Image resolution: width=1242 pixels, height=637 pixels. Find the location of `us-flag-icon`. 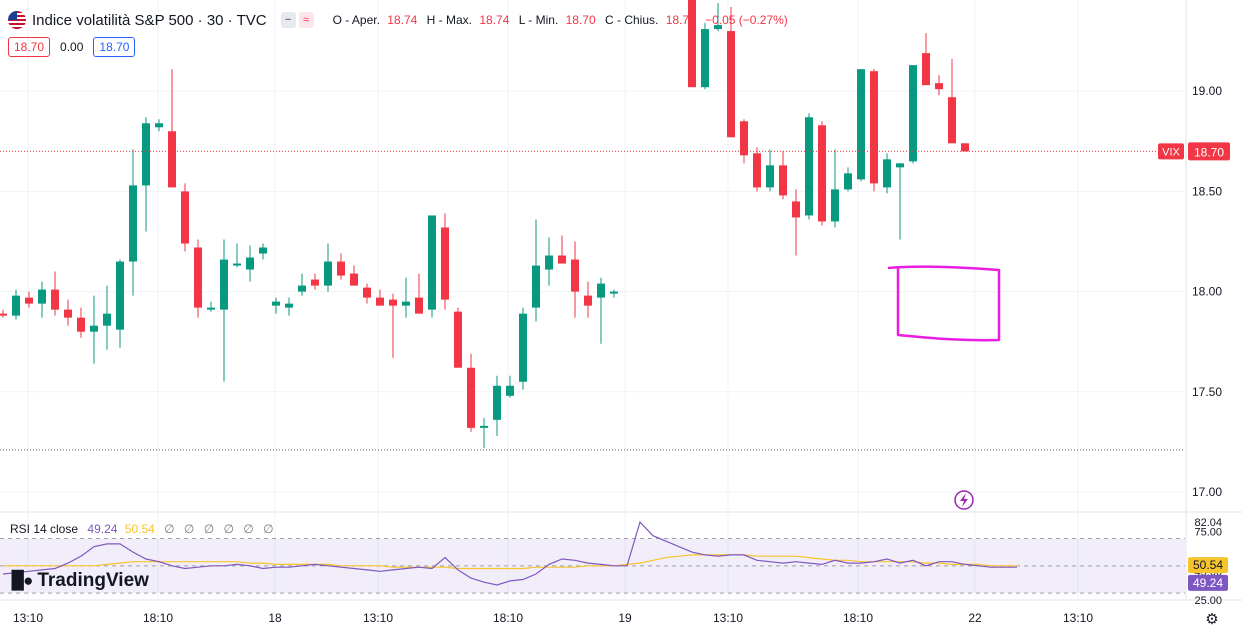

us-flag-icon is located at coordinates (17, 20).